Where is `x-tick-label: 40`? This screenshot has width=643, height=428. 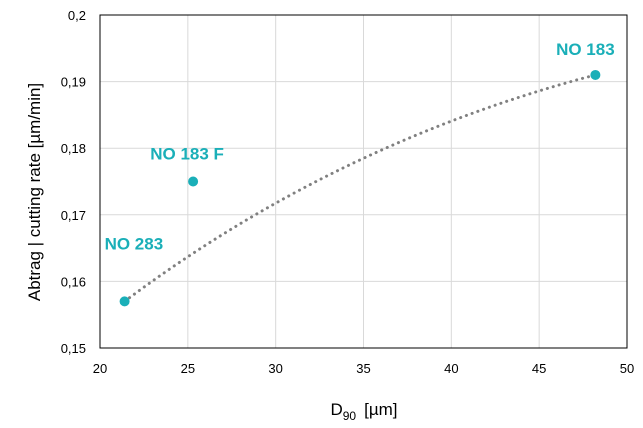
x-tick-label: 40 is located at coordinates (451, 368).